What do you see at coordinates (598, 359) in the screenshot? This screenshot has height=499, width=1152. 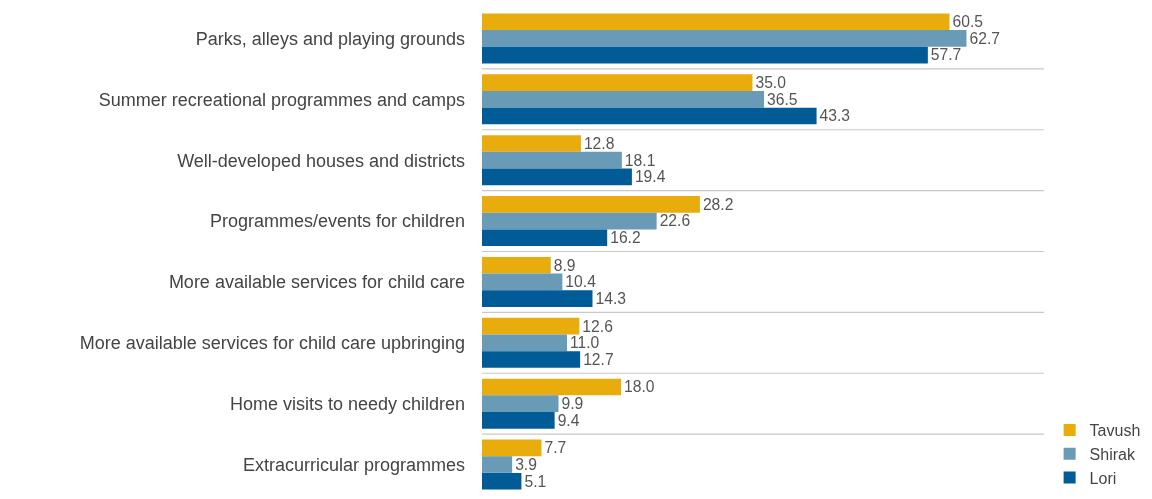 I see `data-label: 12.7` at bounding box center [598, 359].